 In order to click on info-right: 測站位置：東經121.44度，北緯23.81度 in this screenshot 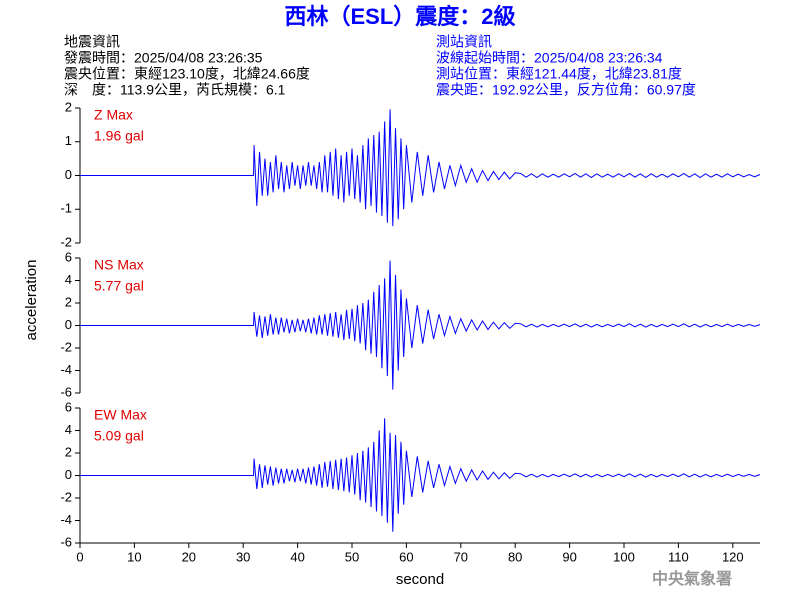, I will do `click(559, 74)`.